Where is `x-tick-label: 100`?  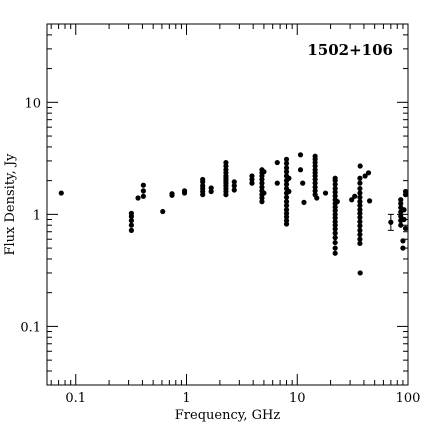 x-tick-label: 100 is located at coordinates (408, 398).